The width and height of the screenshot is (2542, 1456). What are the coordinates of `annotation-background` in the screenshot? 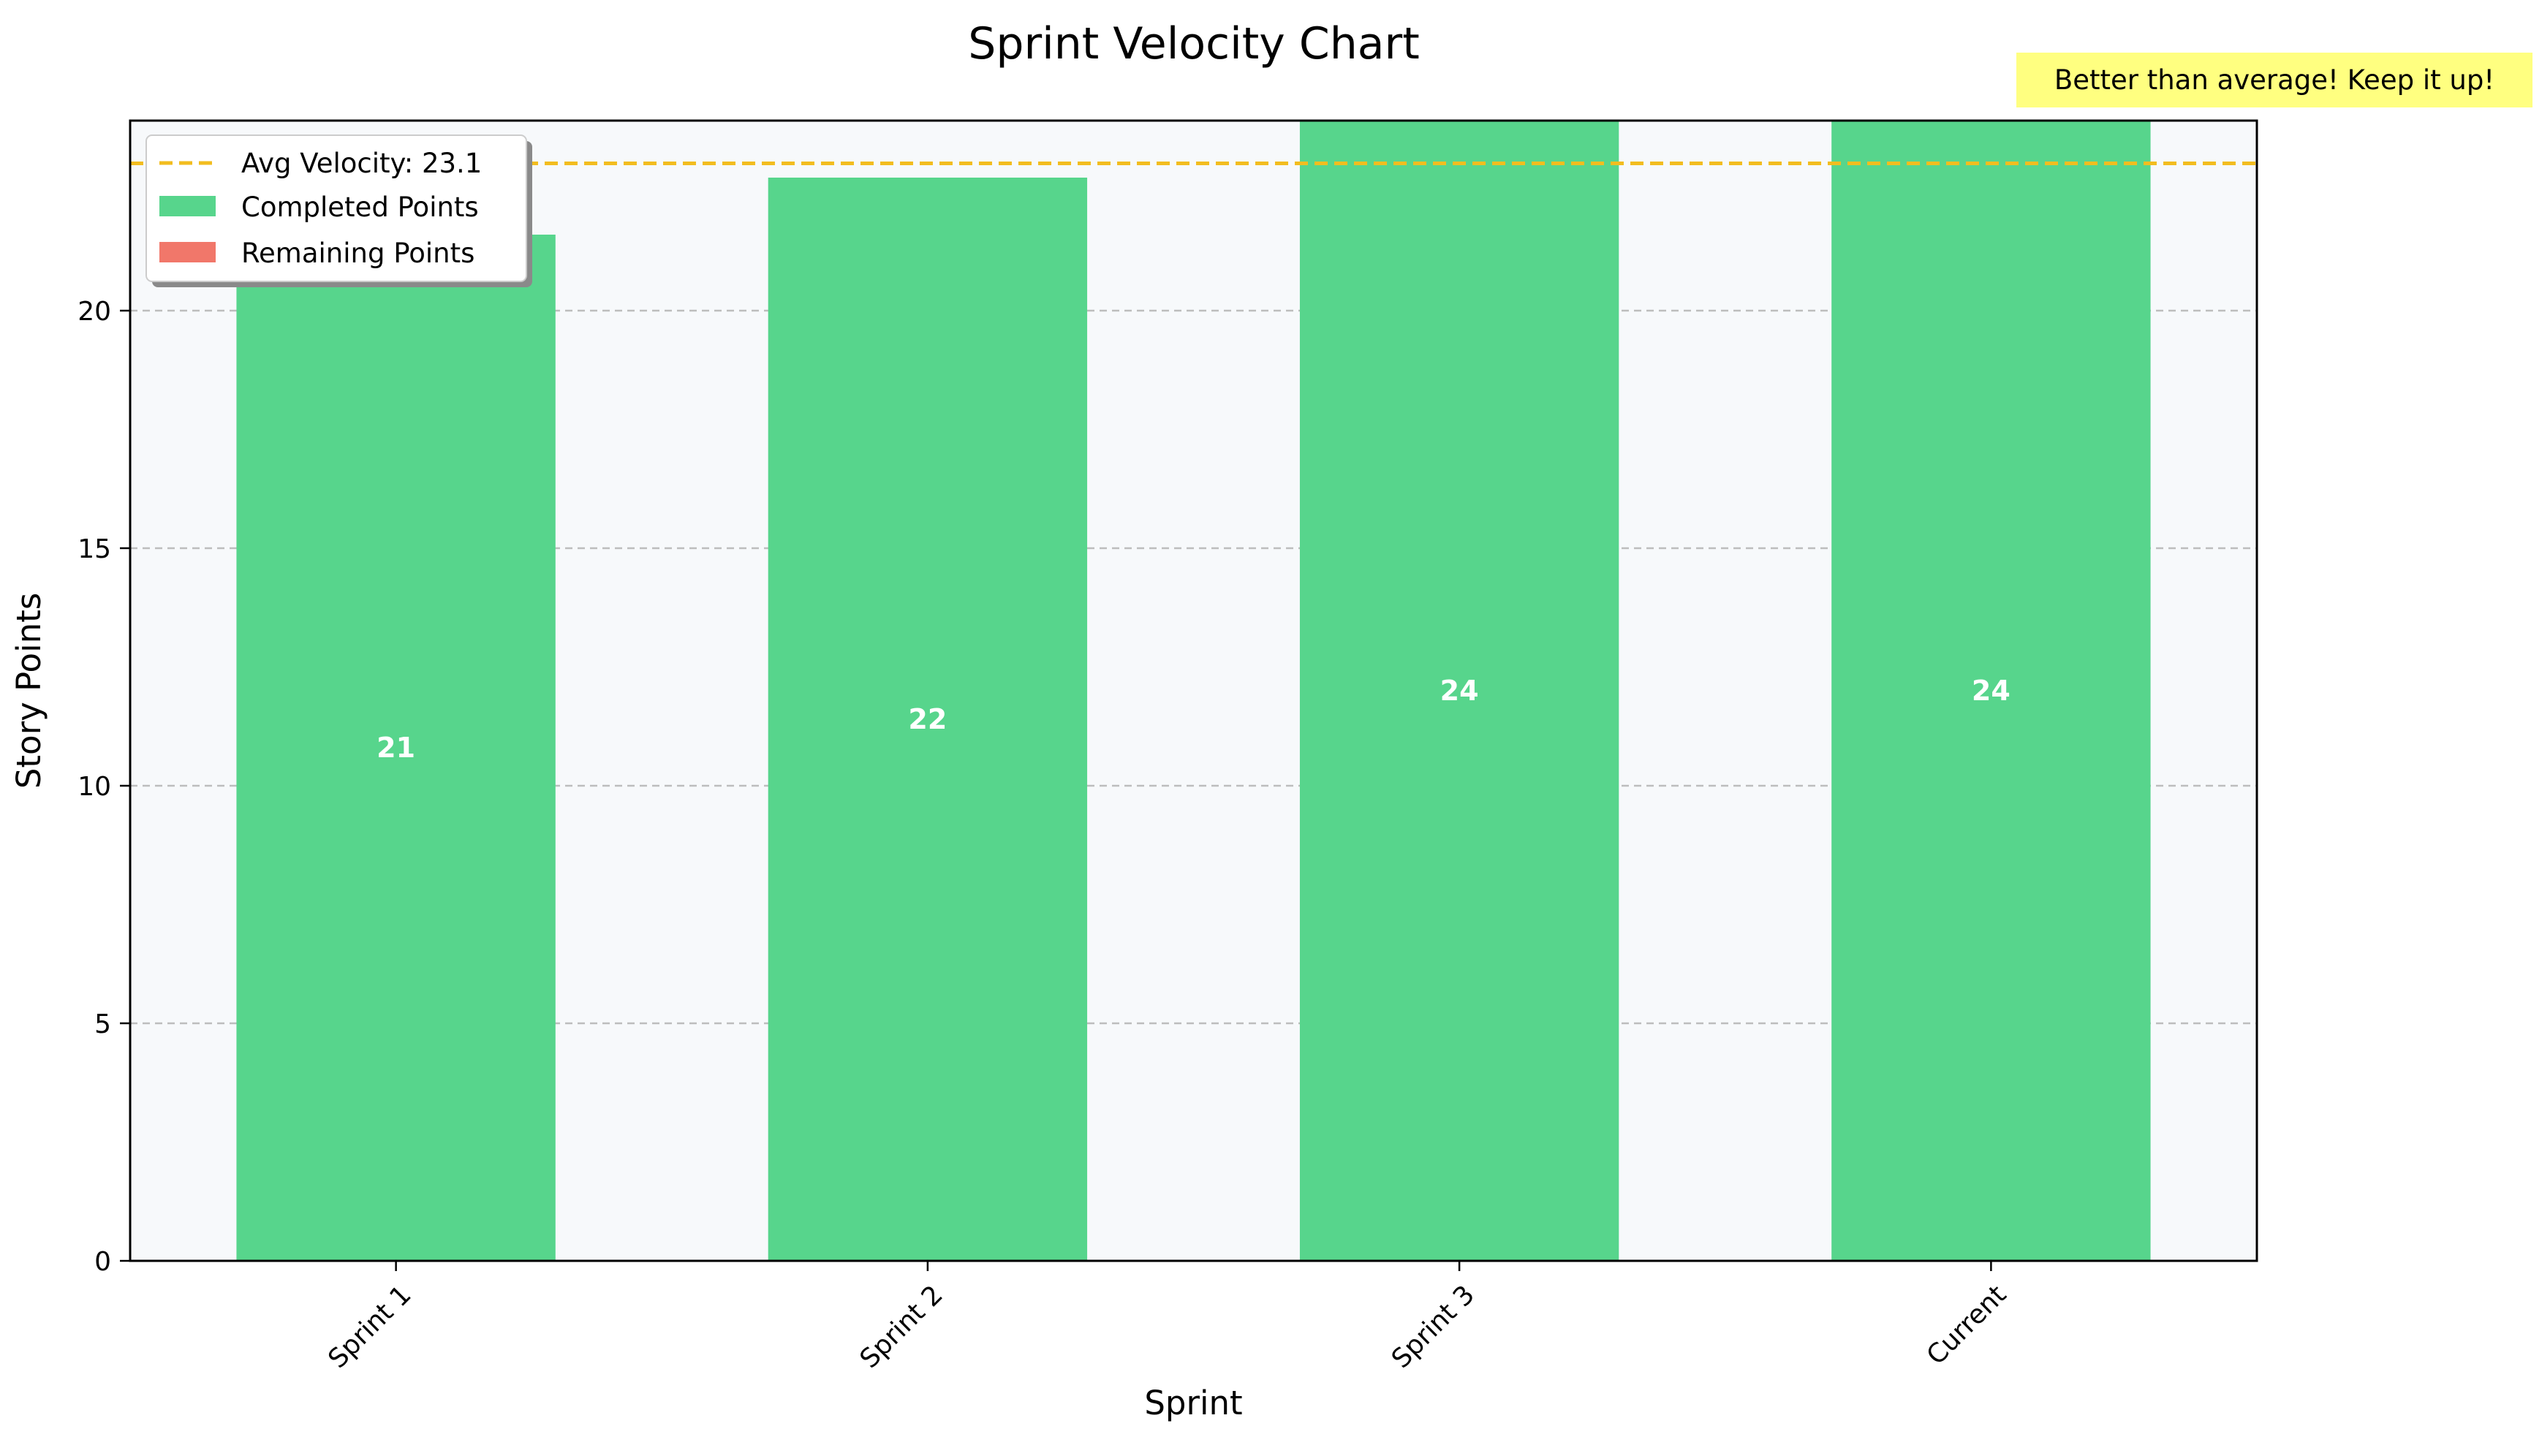 It's located at (2274, 80).